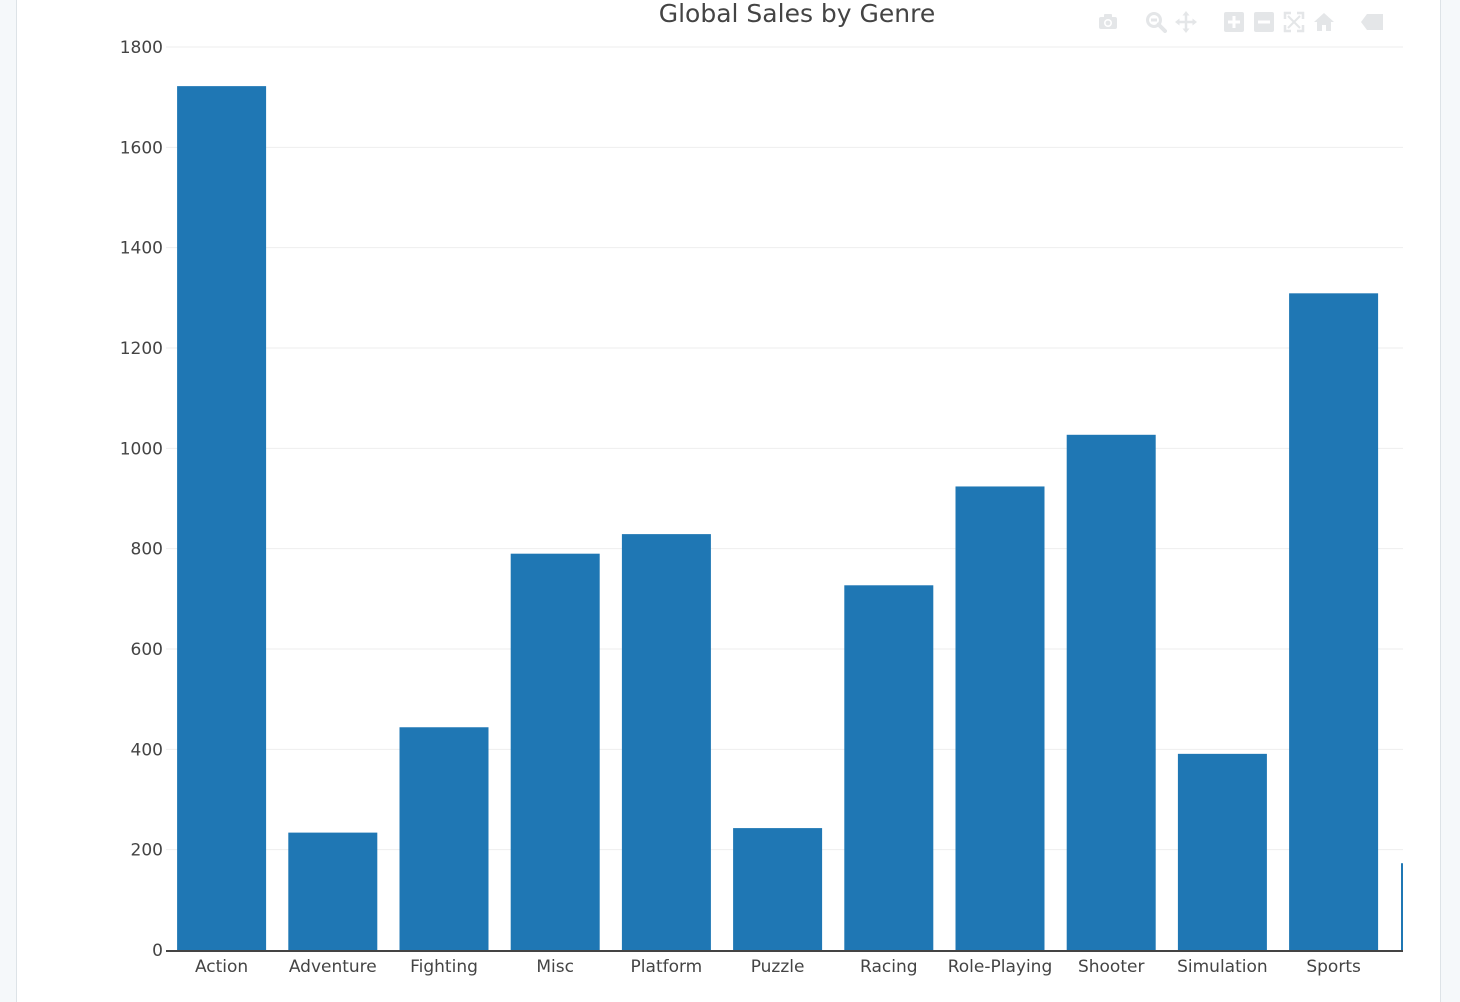  I want to click on x-tick-label: Puzzle, so click(778, 967).